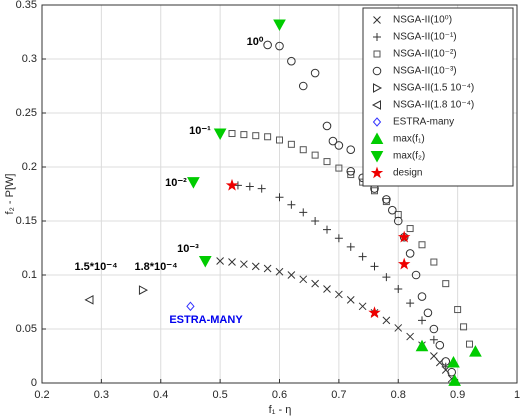 The image size is (520, 420). What do you see at coordinates (425, 54) in the screenshot?
I see `legend-label: NSGA-II(10⁻²)` at bounding box center [425, 54].